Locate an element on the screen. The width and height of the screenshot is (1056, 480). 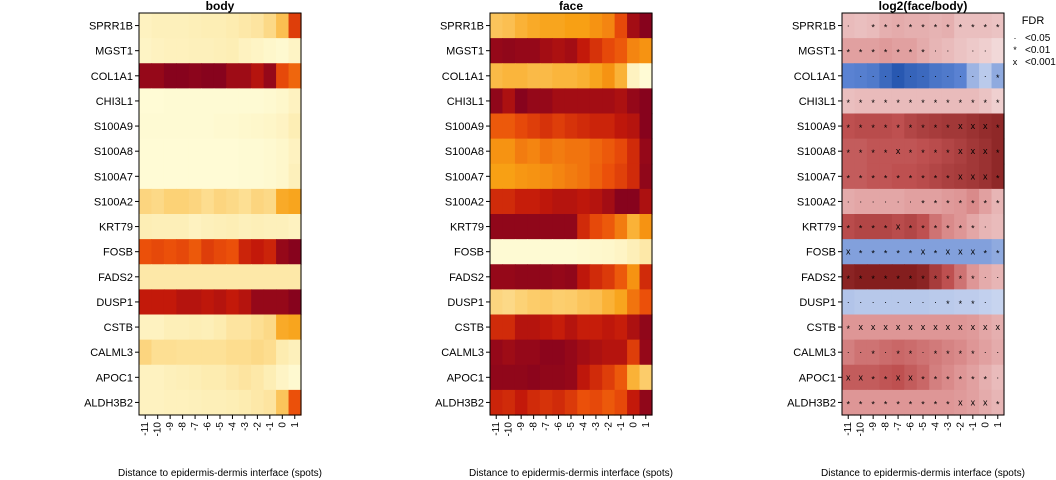
x-tick-label: -10 is located at coordinates (861, 429).